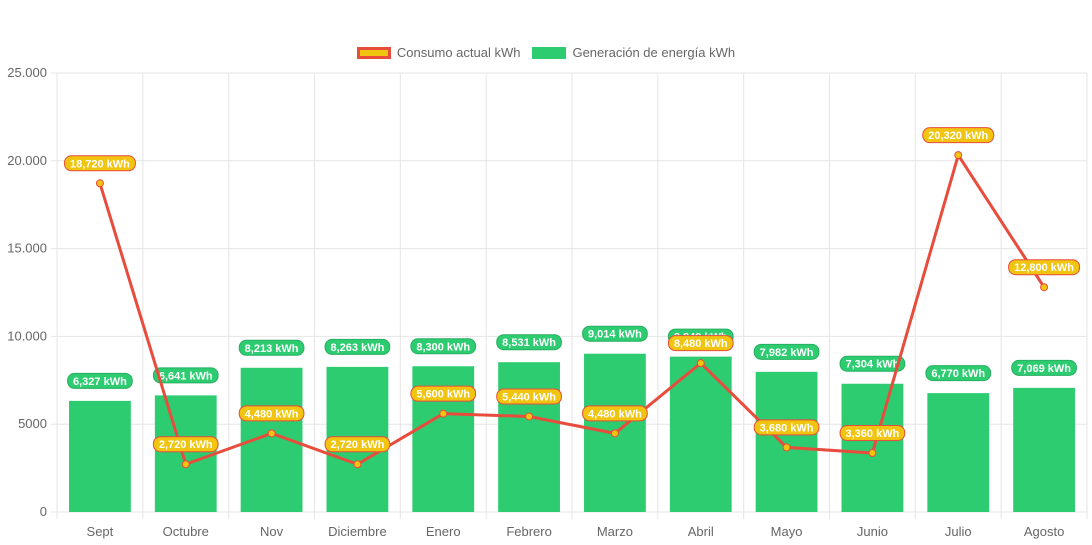 This screenshot has height=545, width=1092. I want to click on line-data-label: 5,440 kWh, so click(529, 396).